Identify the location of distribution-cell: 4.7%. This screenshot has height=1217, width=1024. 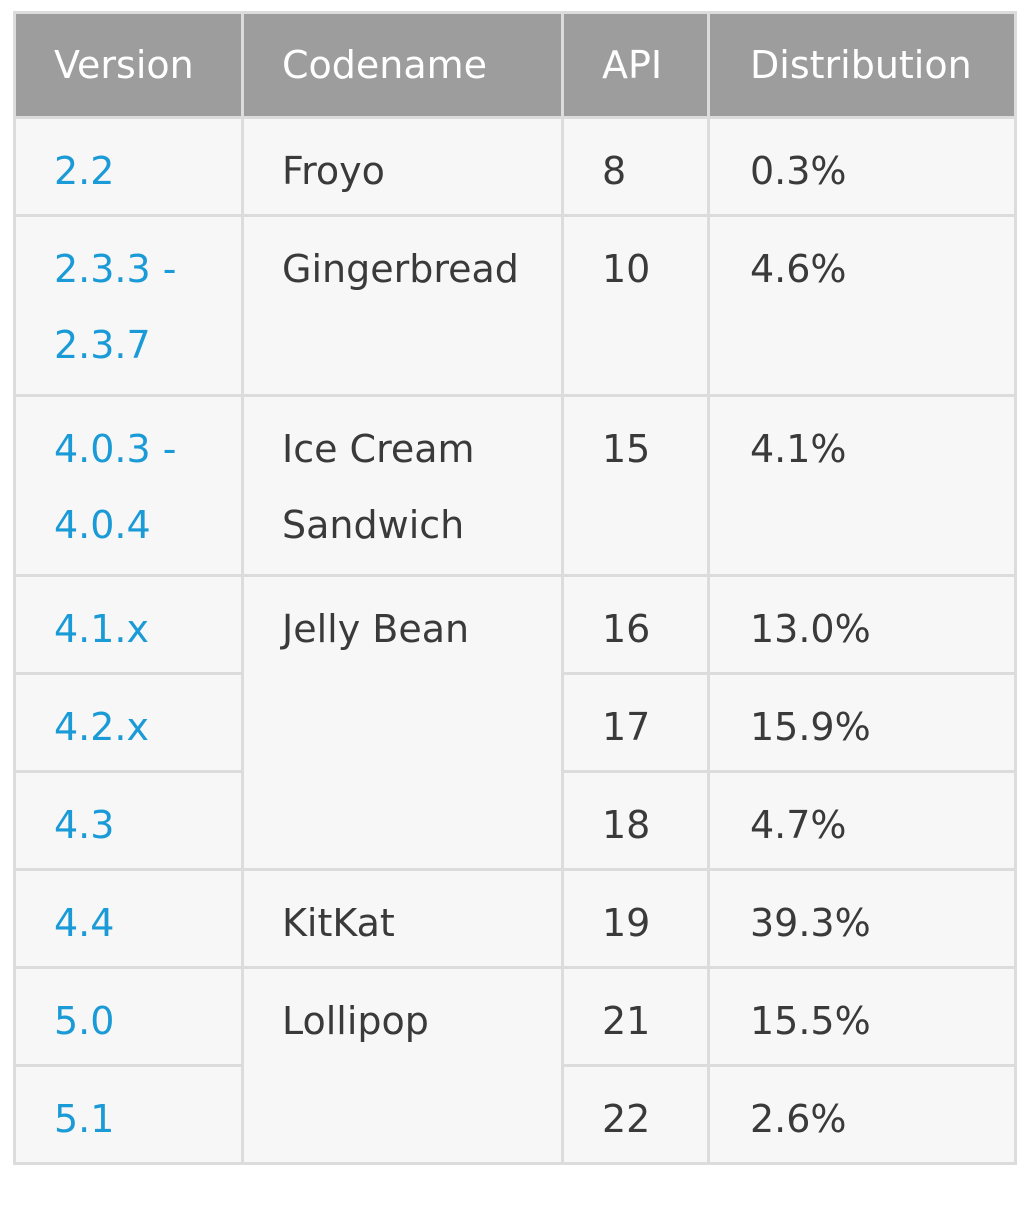
(862, 820).